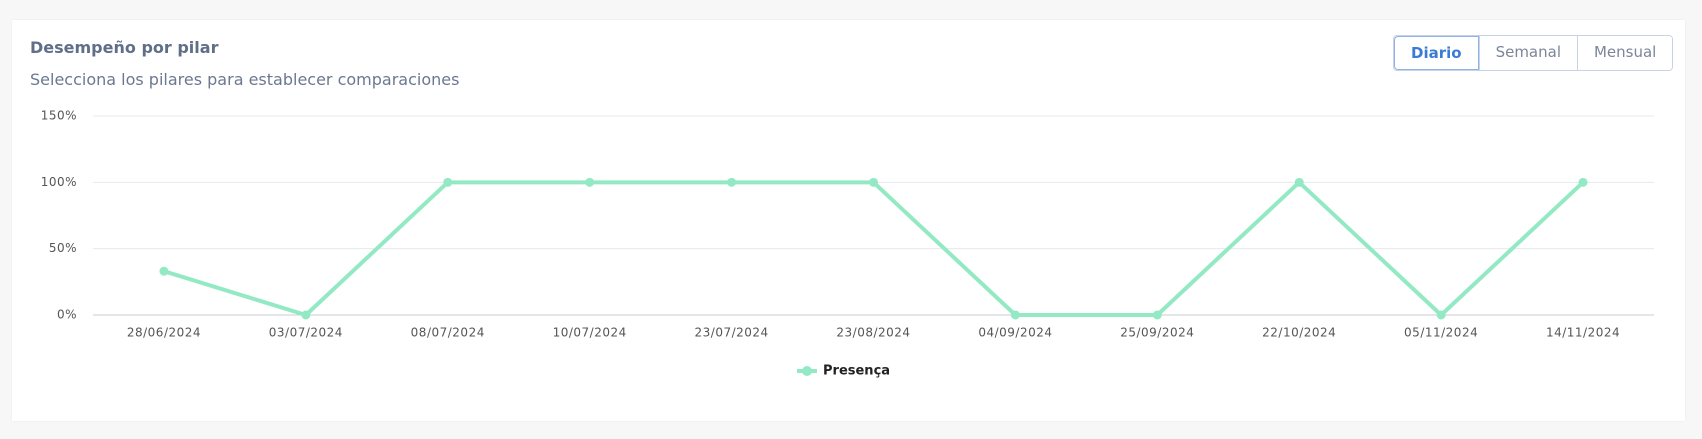 This screenshot has width=1702, height=439. I want to click on x-tick-label: 23/08/2024, so click(873, 333).